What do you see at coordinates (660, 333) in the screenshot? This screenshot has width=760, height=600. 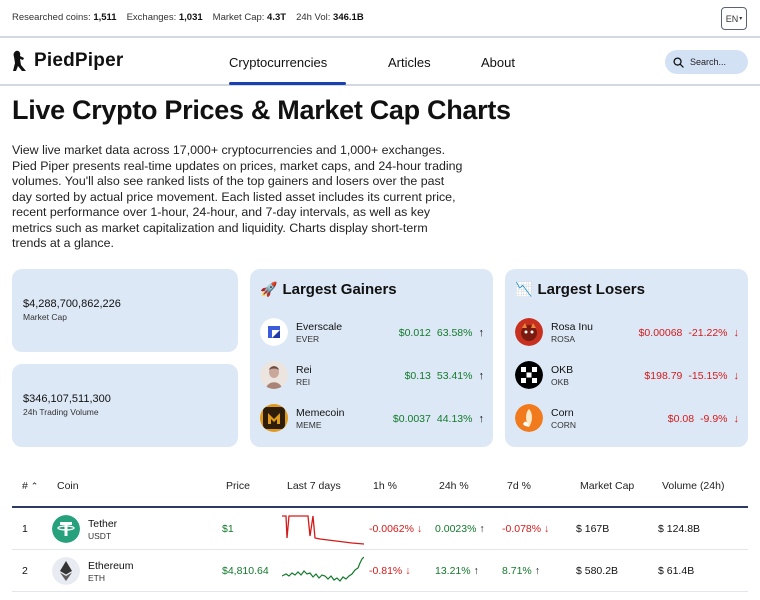 I see `coin-price: $0.00068` at bounding box center [660, 333].